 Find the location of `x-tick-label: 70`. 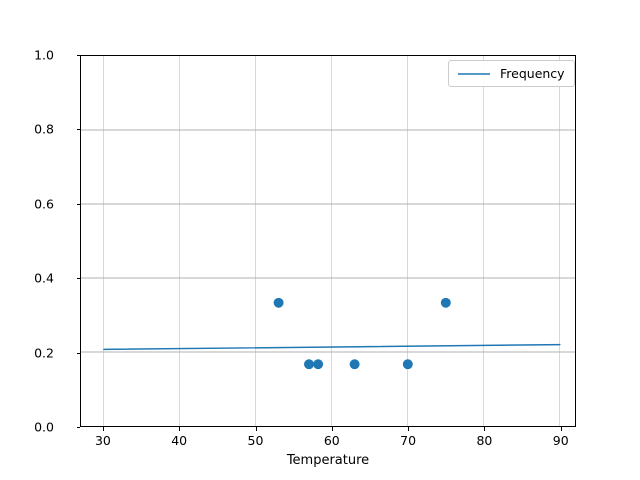

x-tick-label: 70 is located at coordinates (408, 440).